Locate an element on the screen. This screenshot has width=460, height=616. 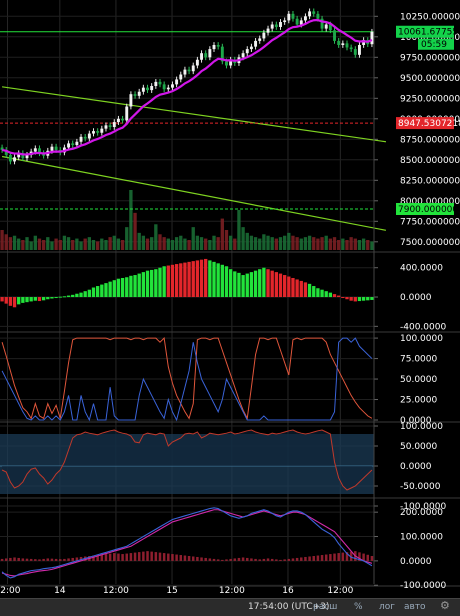
y-tick-label: 50.0000 is located at coordinates (418, 447).